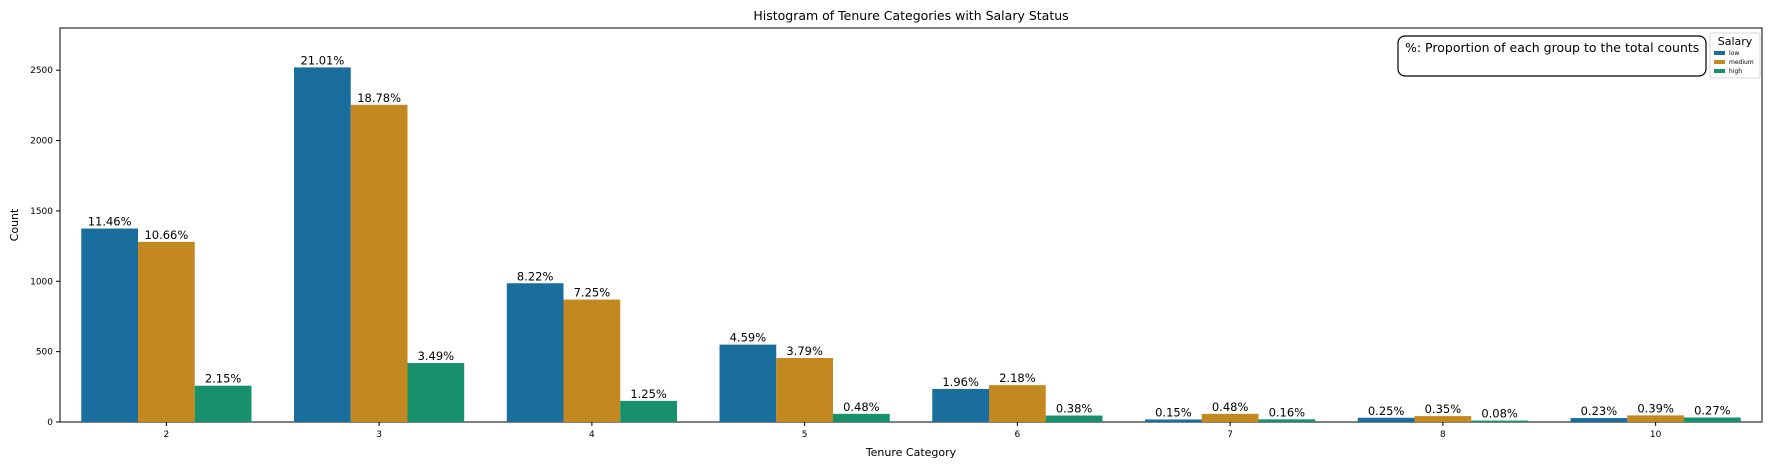 This screenshot has height=468, width=1775. What do you see at coordinates (1018, 435) in the screenshot?
I see `x-tick-label: 6` at bounding box center [1018, 435].